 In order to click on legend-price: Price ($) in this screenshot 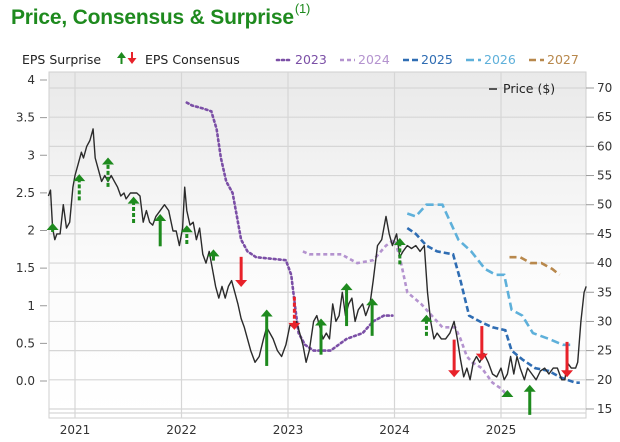, I will do `click(522, 88)`.